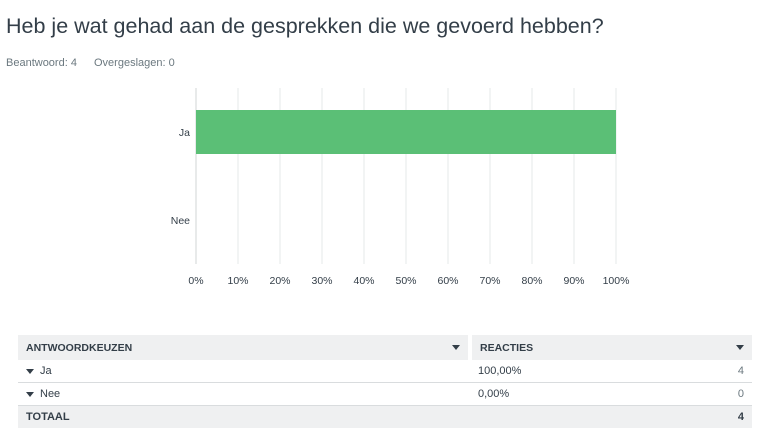  I want to click on row-percent: 0,00%, so click(494, 394).